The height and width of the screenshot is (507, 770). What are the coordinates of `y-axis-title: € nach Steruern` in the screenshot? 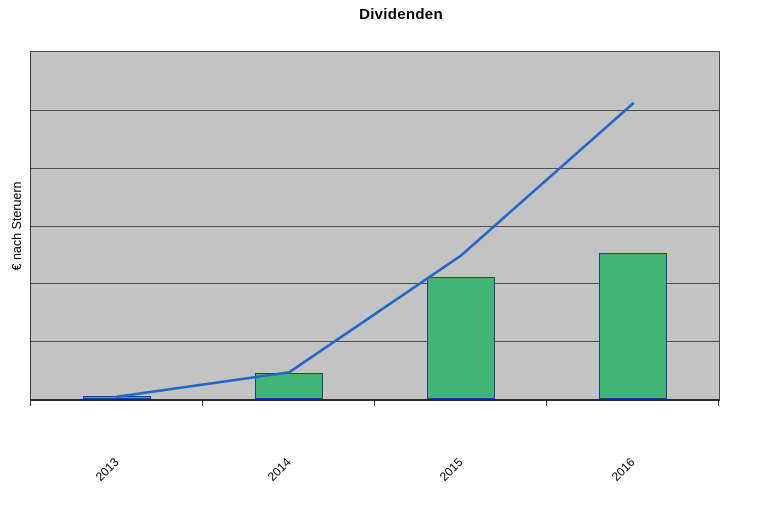 It's located at (17, 226).